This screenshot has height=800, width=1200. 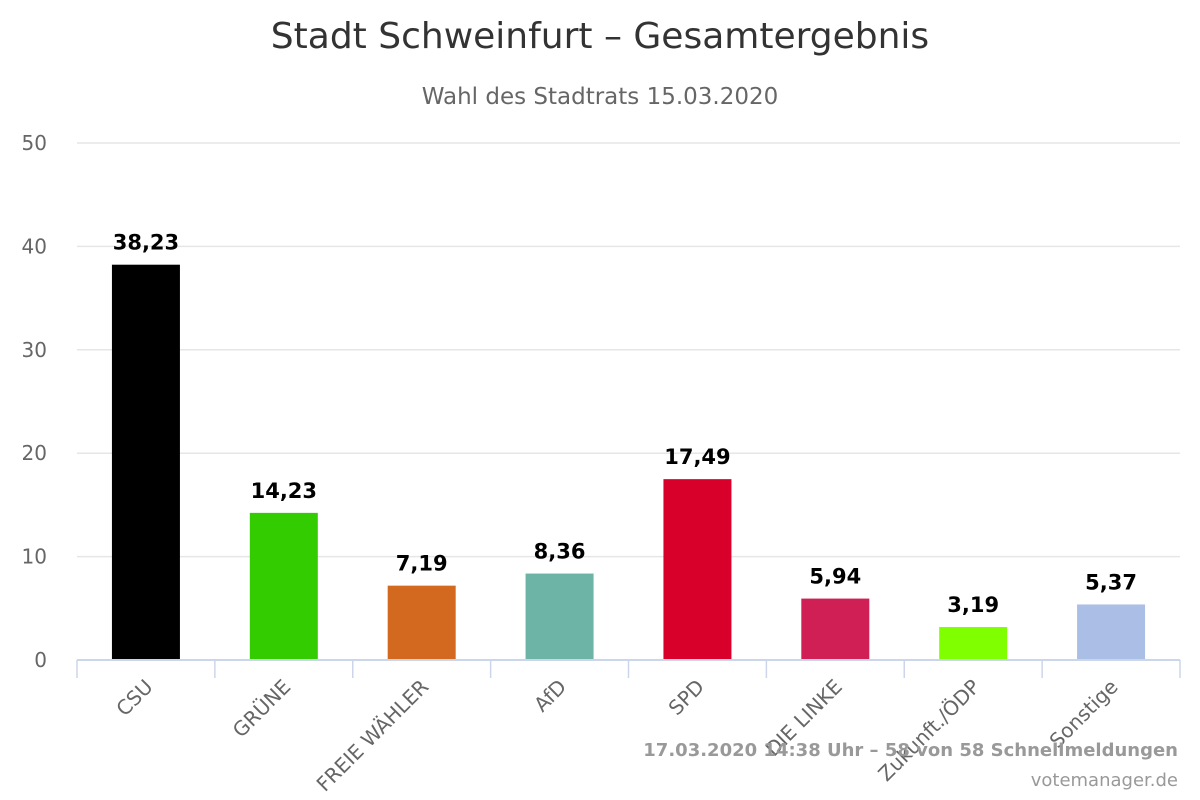 What do you see at coordinates (560, 552) in the screenshot?
I see `data-label: 8,36` at bounding box center [560, 552].